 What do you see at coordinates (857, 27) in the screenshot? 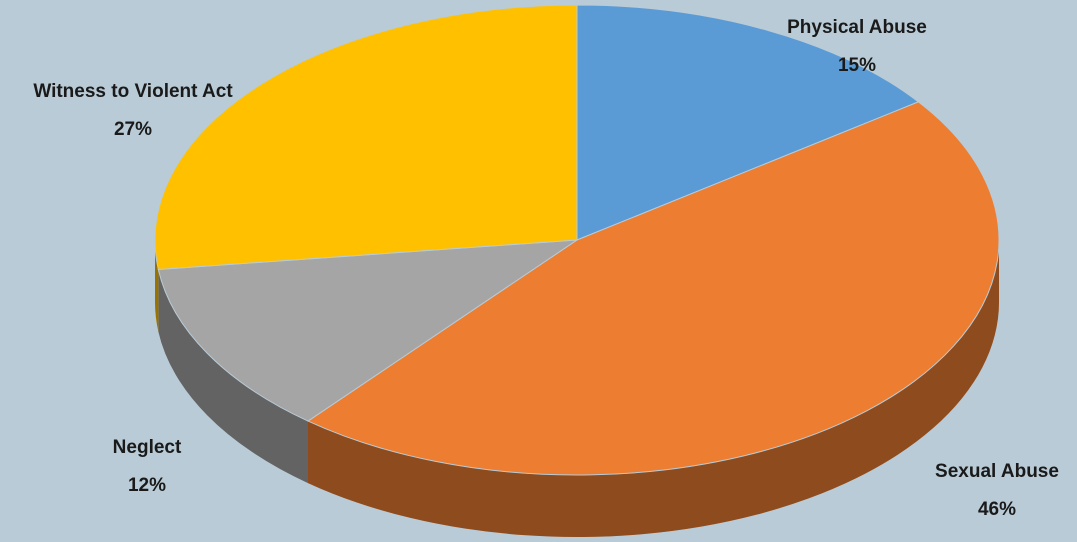
I see `category-label: Physical Abuse` at bounding box center [857, 27].